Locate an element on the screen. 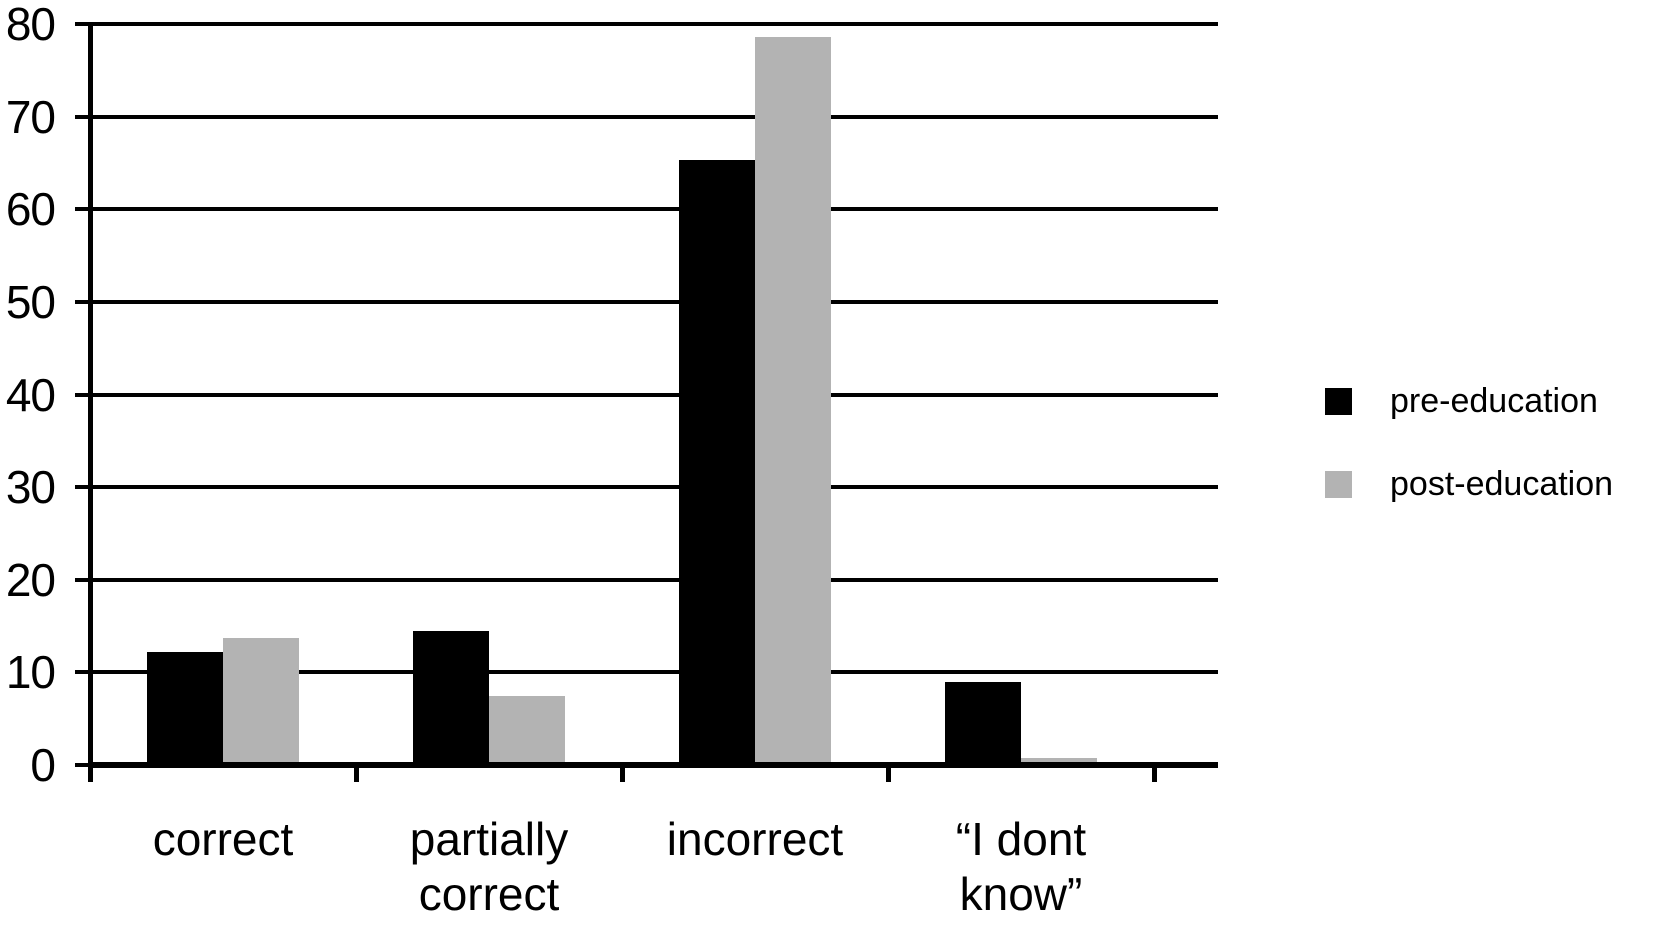 The image size is (1667, 944). x-axis-label-incorrect: incorrect is located at coordinates (755, 839).